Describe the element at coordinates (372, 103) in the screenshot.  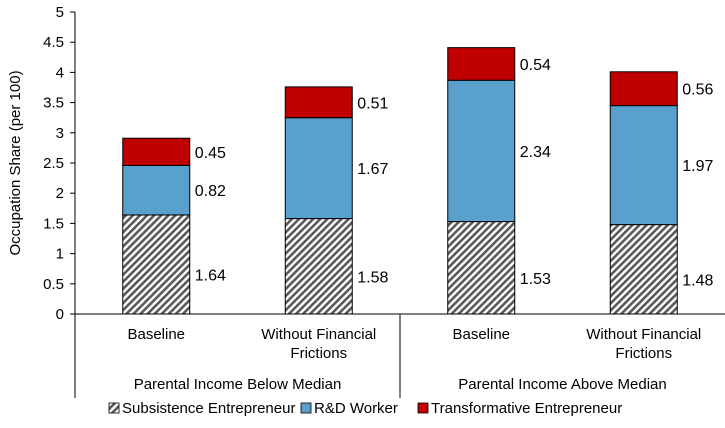
I see `data-label: 0.51` at that location.